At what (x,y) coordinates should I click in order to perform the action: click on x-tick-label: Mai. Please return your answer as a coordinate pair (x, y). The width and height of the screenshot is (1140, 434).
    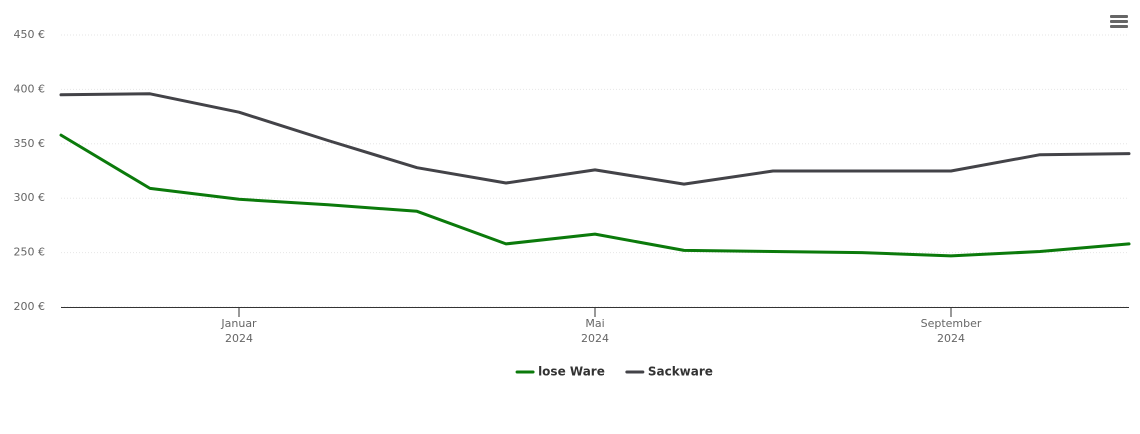
    Looking at the image, I should click on (594, 323).